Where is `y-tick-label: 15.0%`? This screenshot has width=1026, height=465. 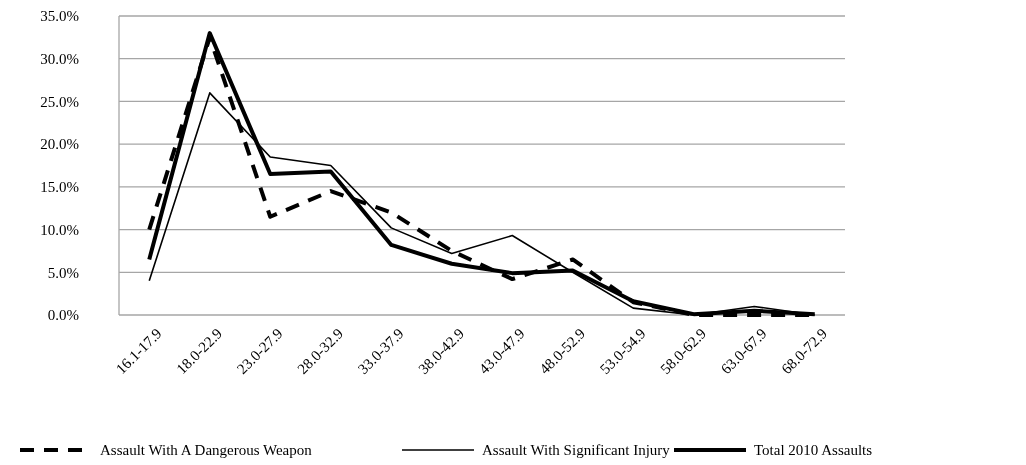 y-tick-label: 15.0% is located at coordinates (59, 187).